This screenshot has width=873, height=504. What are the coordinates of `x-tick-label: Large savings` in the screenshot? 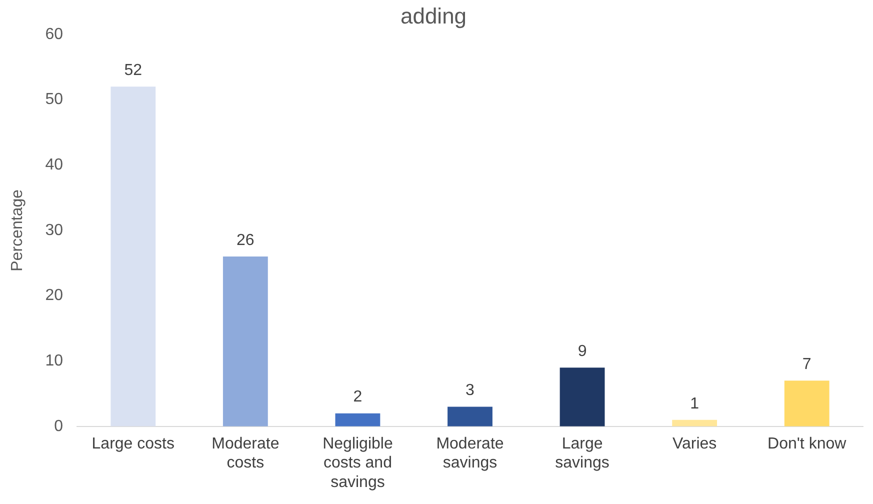 It's located at (582, 453).